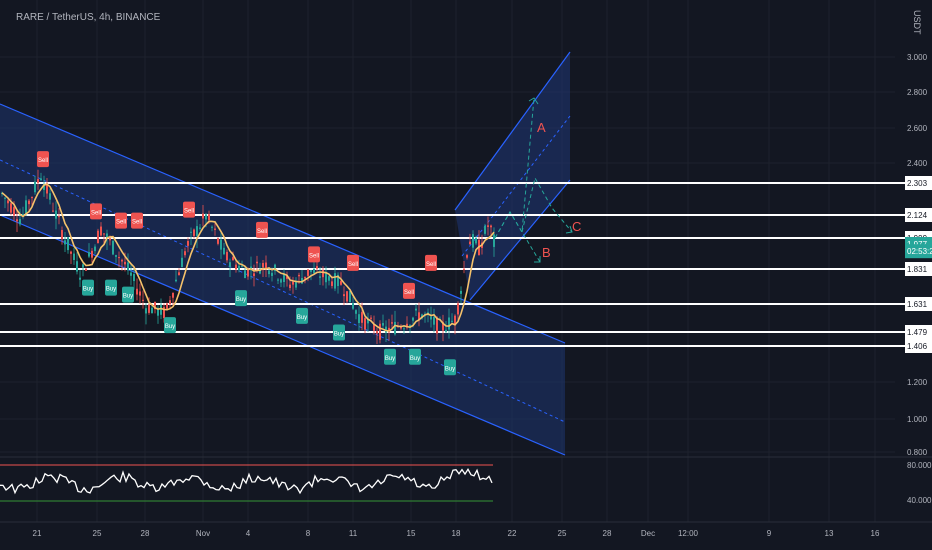 The image size is (932, 550). I want to click on price-label: 02:53:25, so click(919, 251).